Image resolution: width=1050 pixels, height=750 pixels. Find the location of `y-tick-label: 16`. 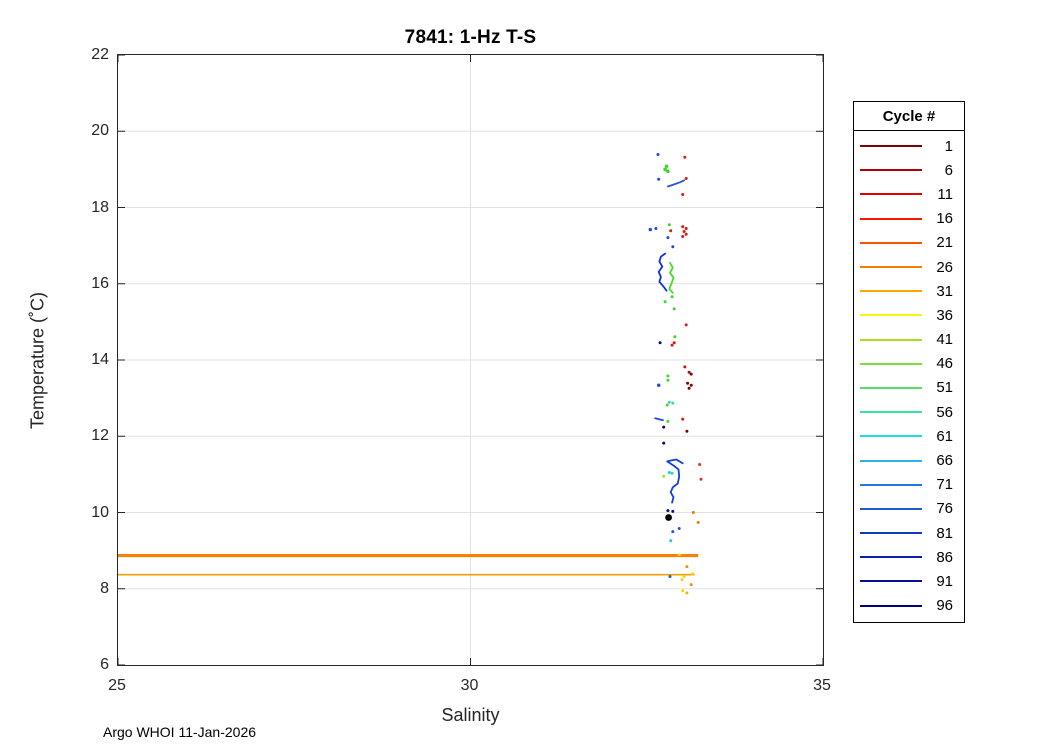

y-tick-label: 16 is located at coordinates (100, 283).